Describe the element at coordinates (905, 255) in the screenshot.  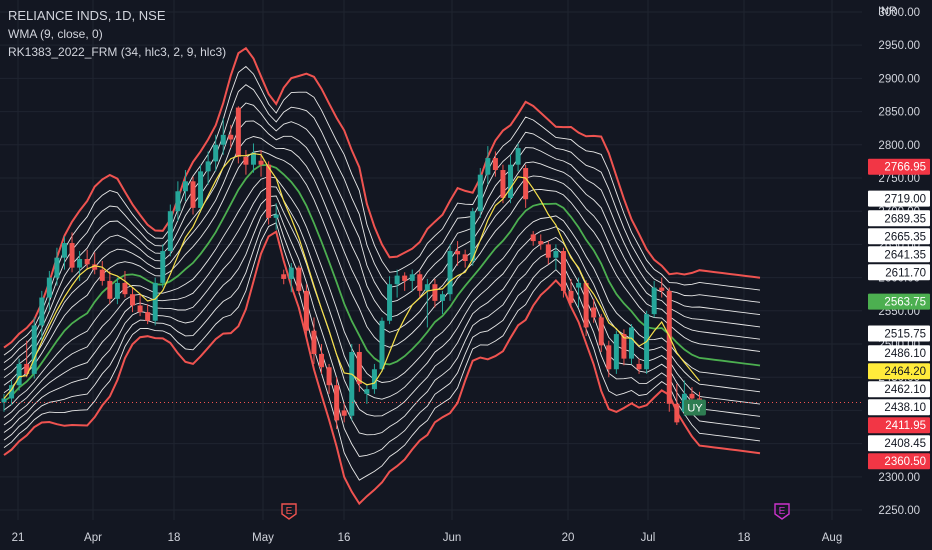
I see `price-label-text: 2641.35` at that location.